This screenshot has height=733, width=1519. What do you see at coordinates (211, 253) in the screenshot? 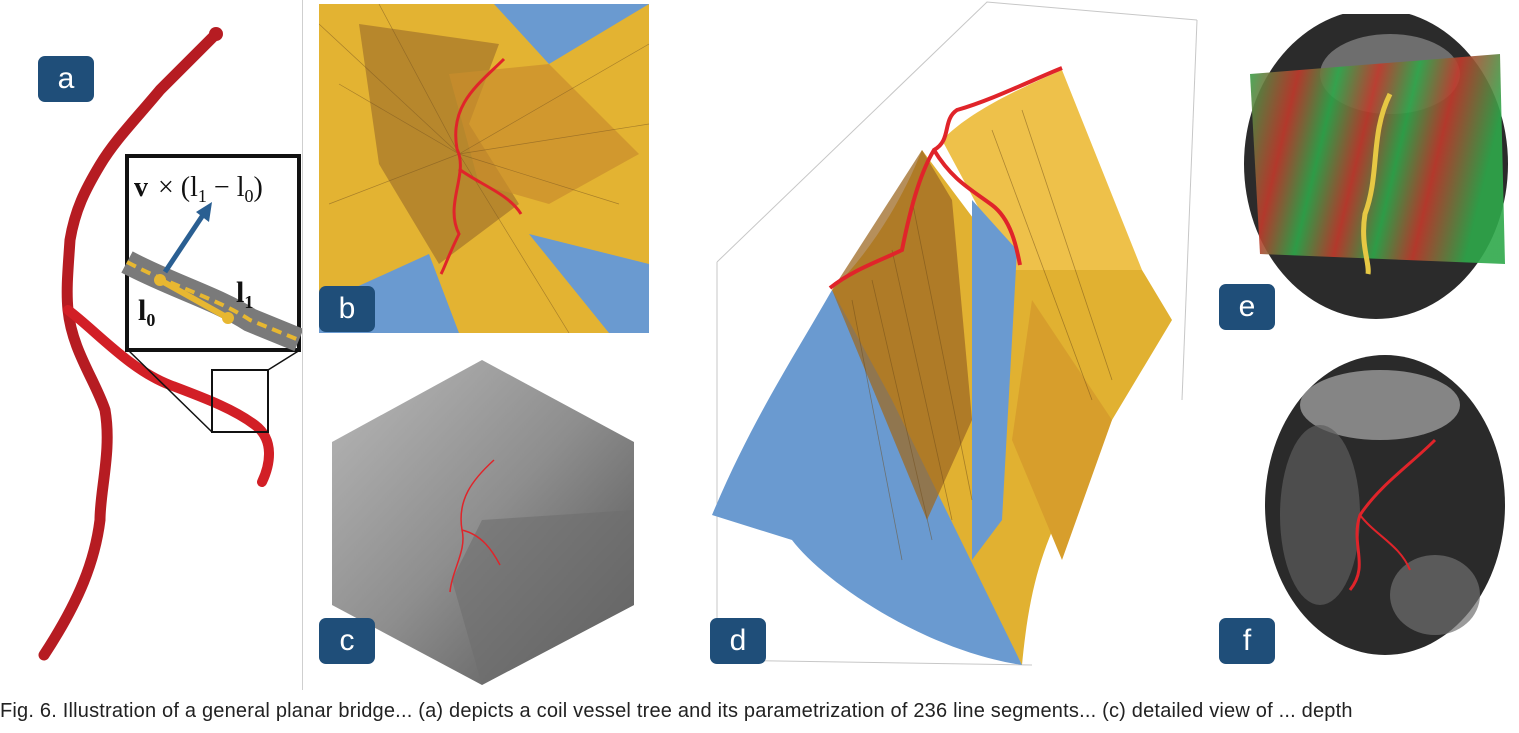
I see `inset-detail` at bounding box center [211, 253].